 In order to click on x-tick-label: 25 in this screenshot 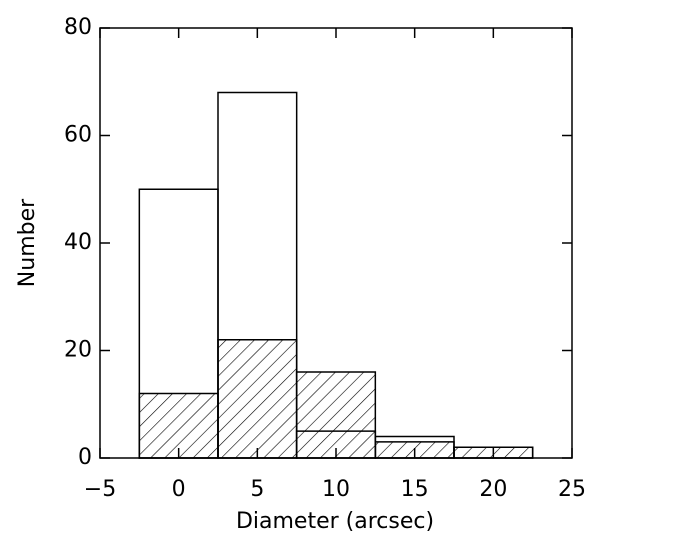, I will do `click(572, 489)`.